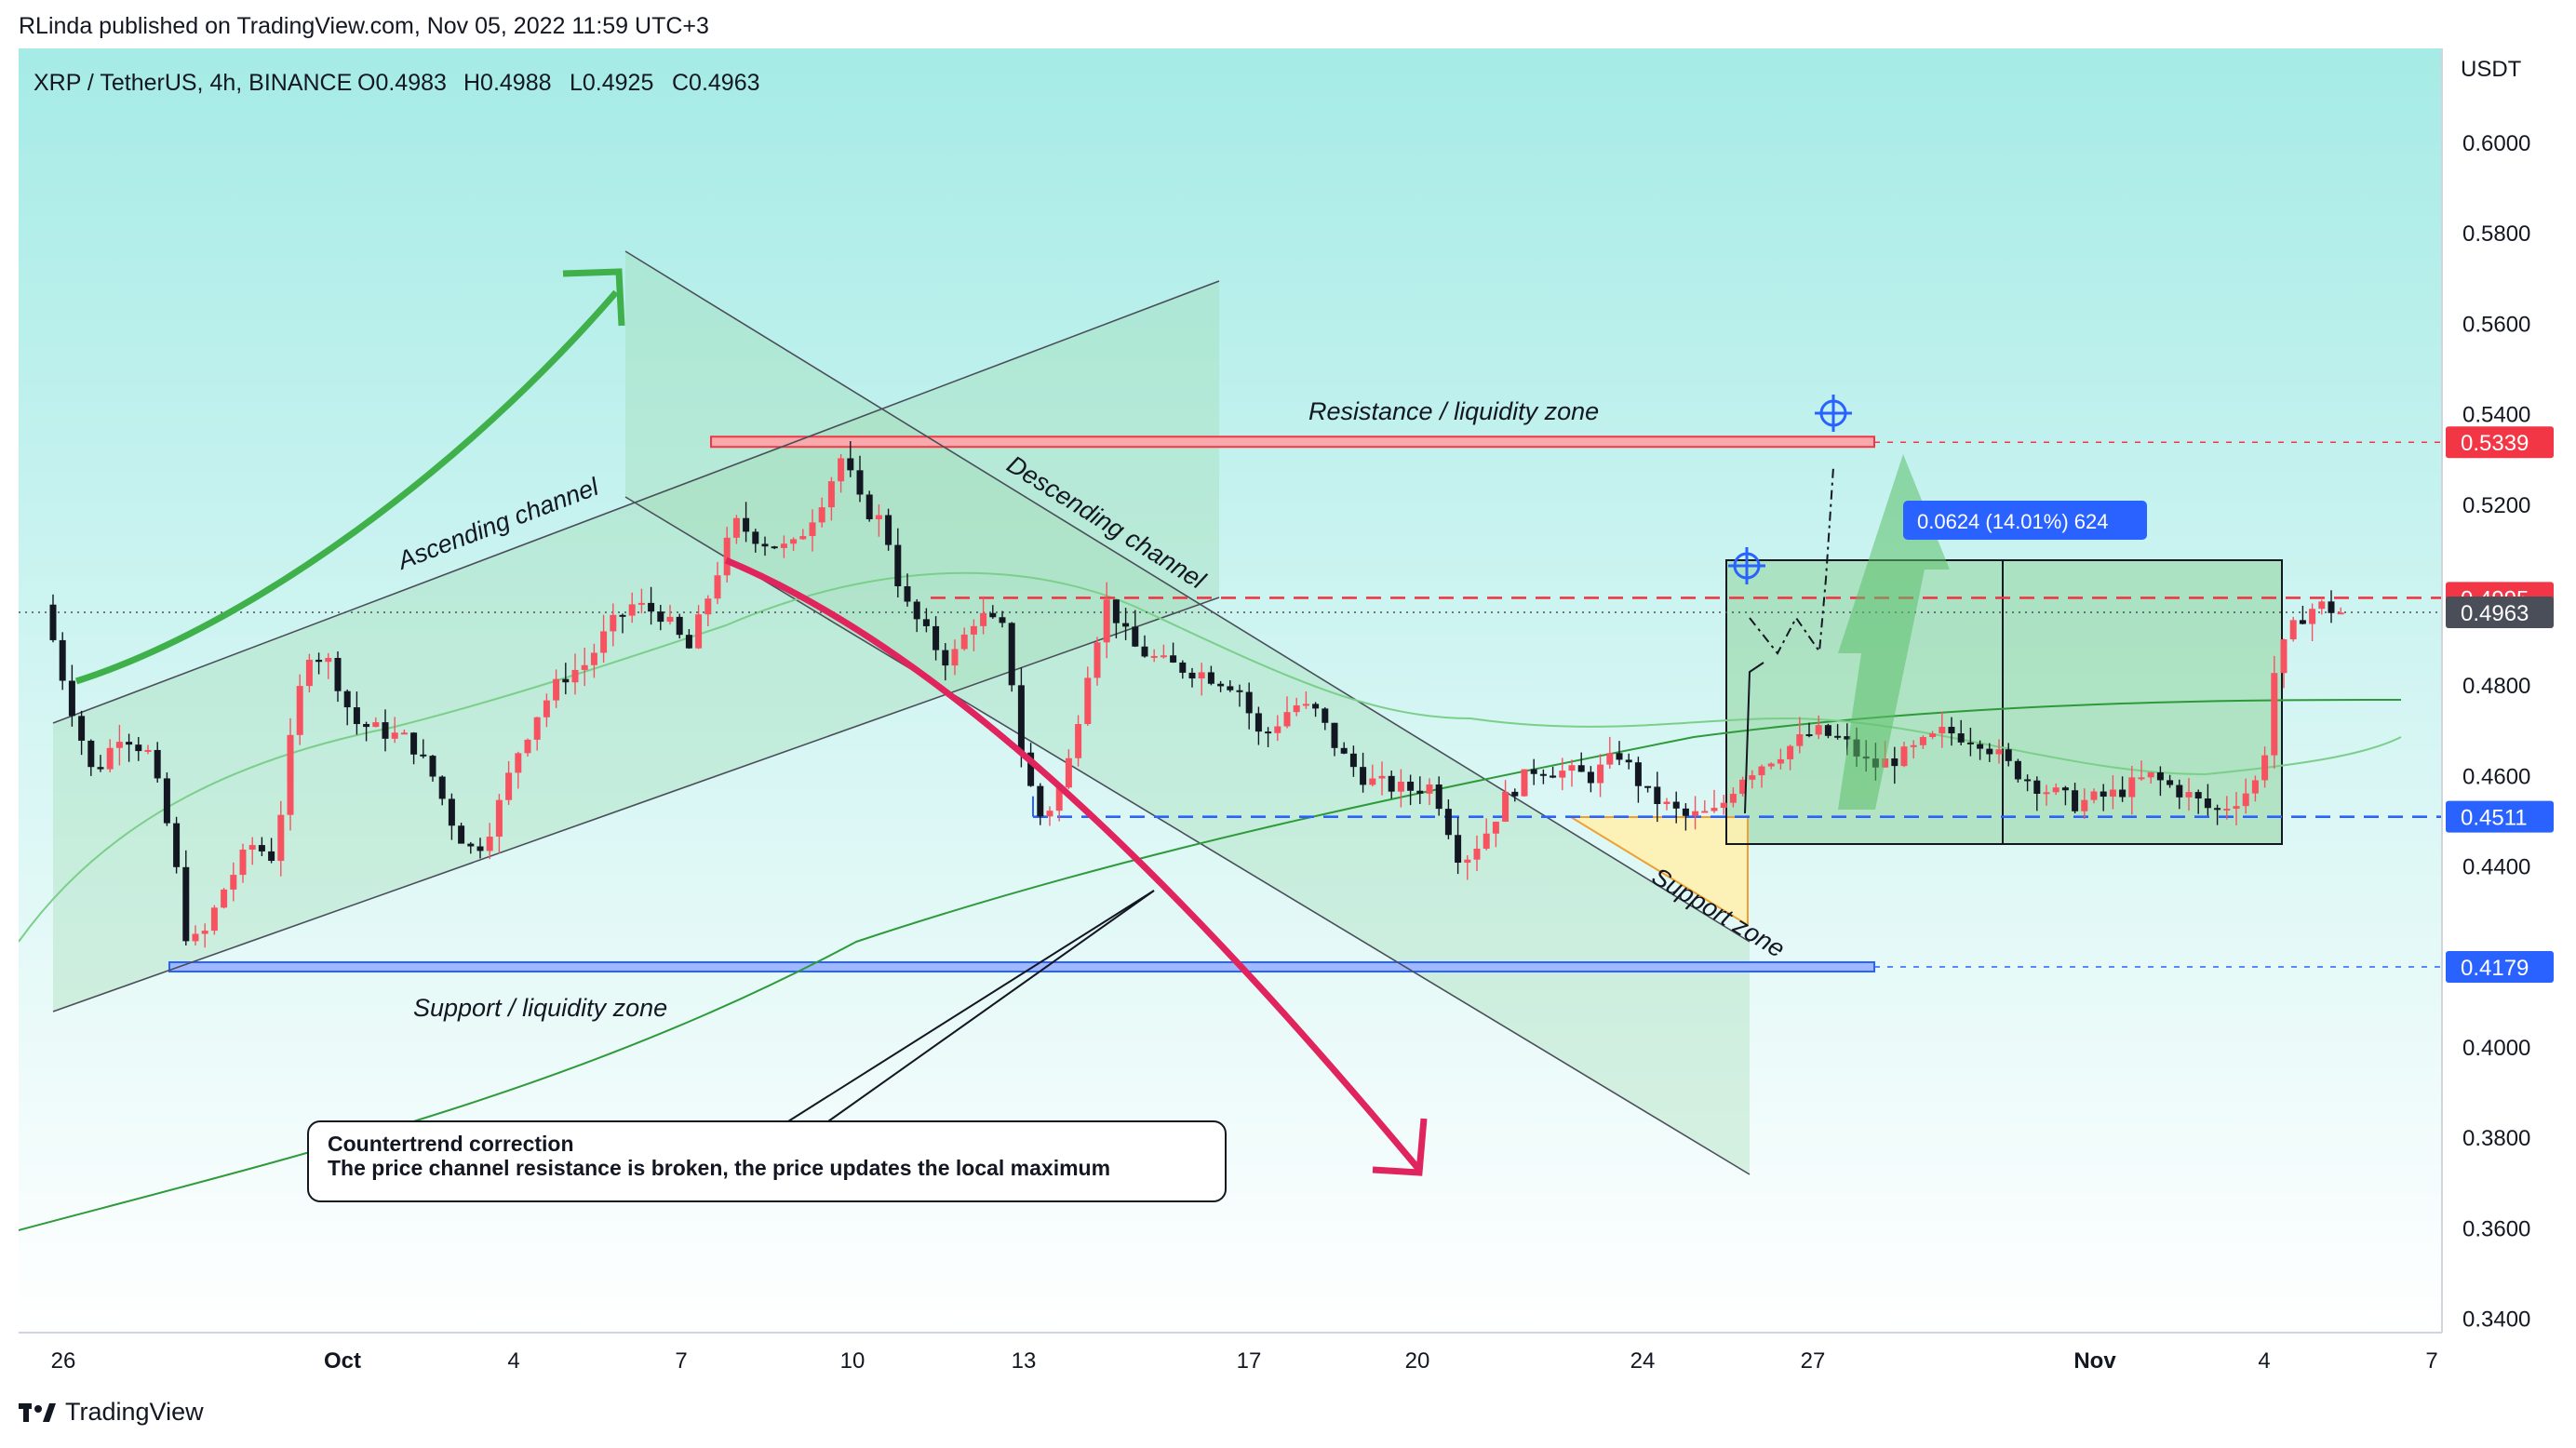 This screenshot has height=1448, width=2576. I want to click on time-tick-label: 7, so click(681, 1361).